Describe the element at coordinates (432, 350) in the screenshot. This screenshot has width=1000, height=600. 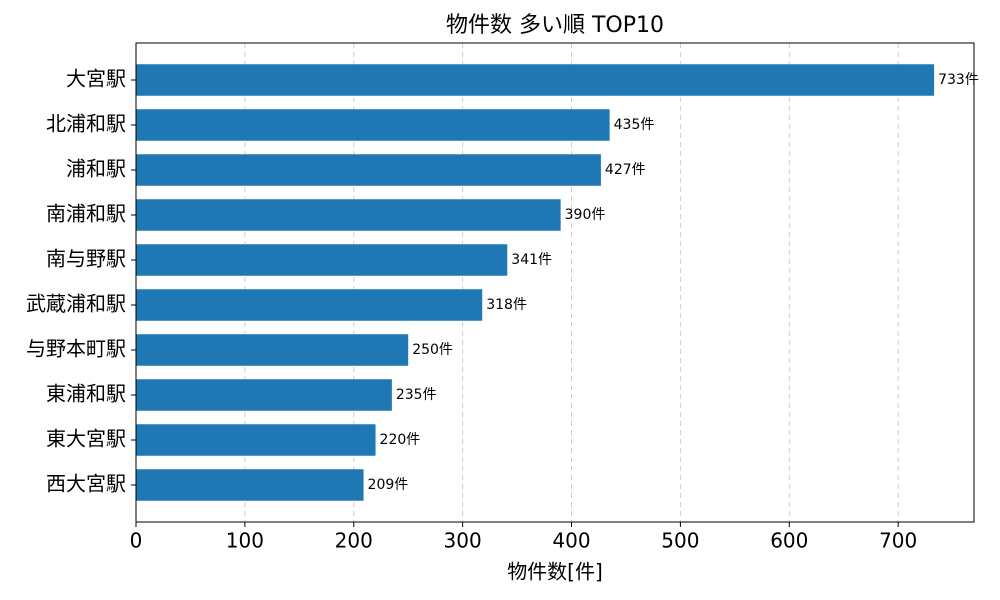
I see `value-label: 250件` at that location.